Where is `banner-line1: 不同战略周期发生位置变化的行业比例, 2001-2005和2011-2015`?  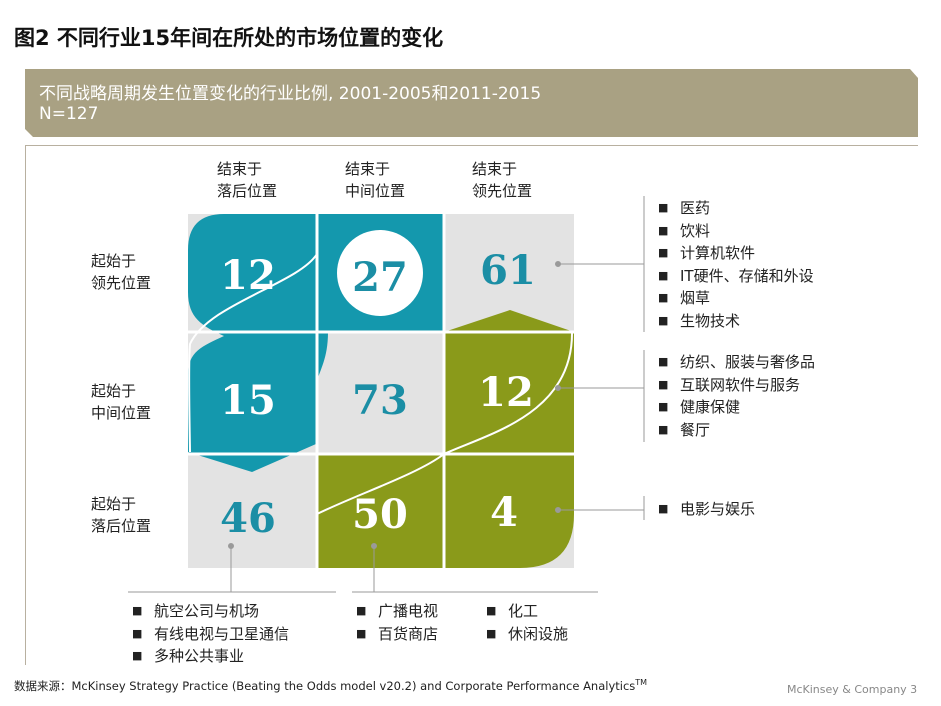
banner-line1: 不同战略周期发生位置变化的行业比例, 2001-2005和2011-2015 is located at coordinates (290, 94).